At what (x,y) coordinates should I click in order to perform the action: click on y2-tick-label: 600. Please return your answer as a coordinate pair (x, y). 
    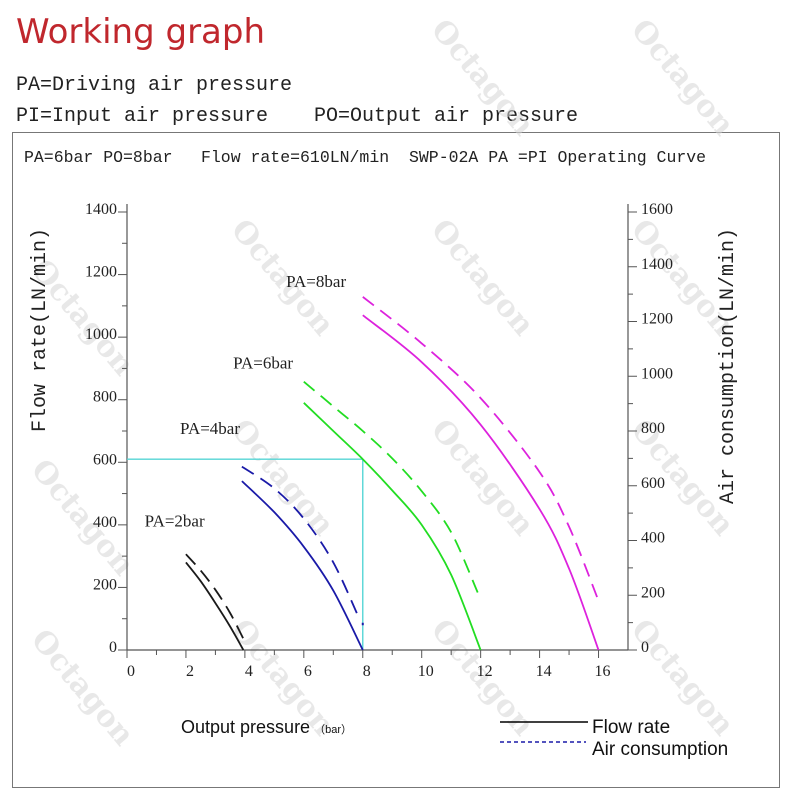
    Looking at the image, I should click on (653, 483).